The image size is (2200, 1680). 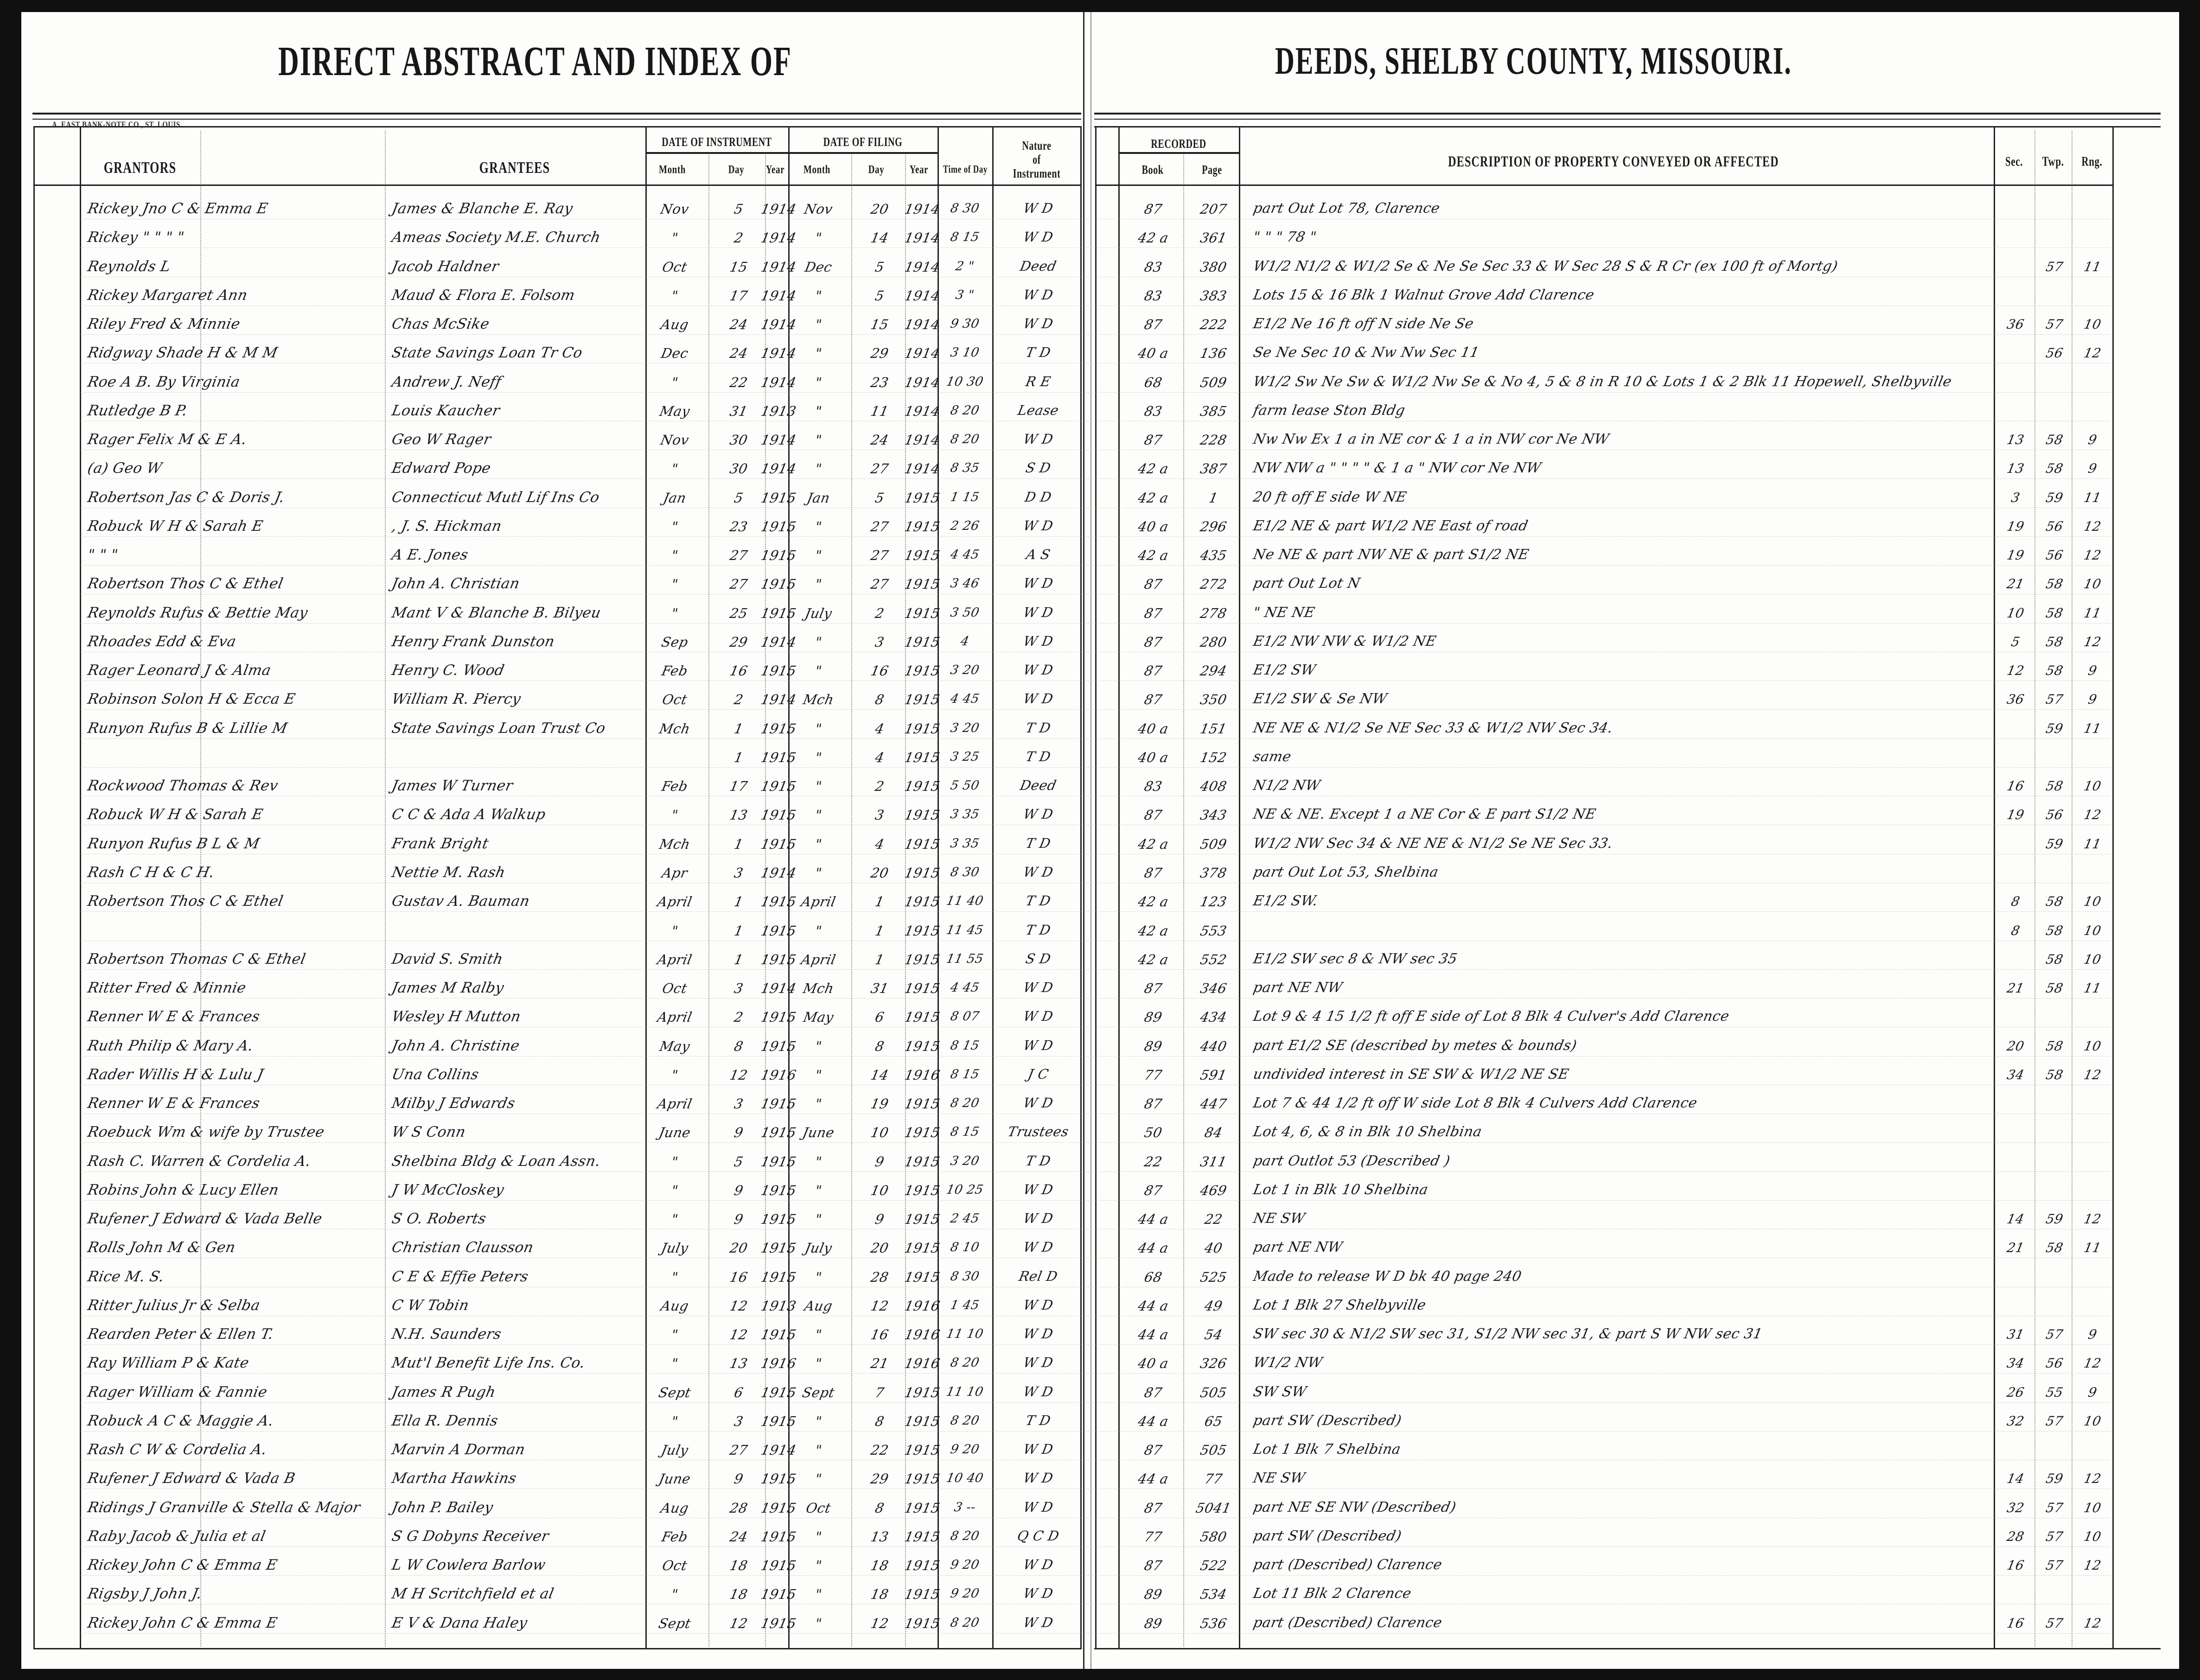 I want to click on cell-description: E1/2 NW NW & W1/2 NE, so click(x=1345, y=641).